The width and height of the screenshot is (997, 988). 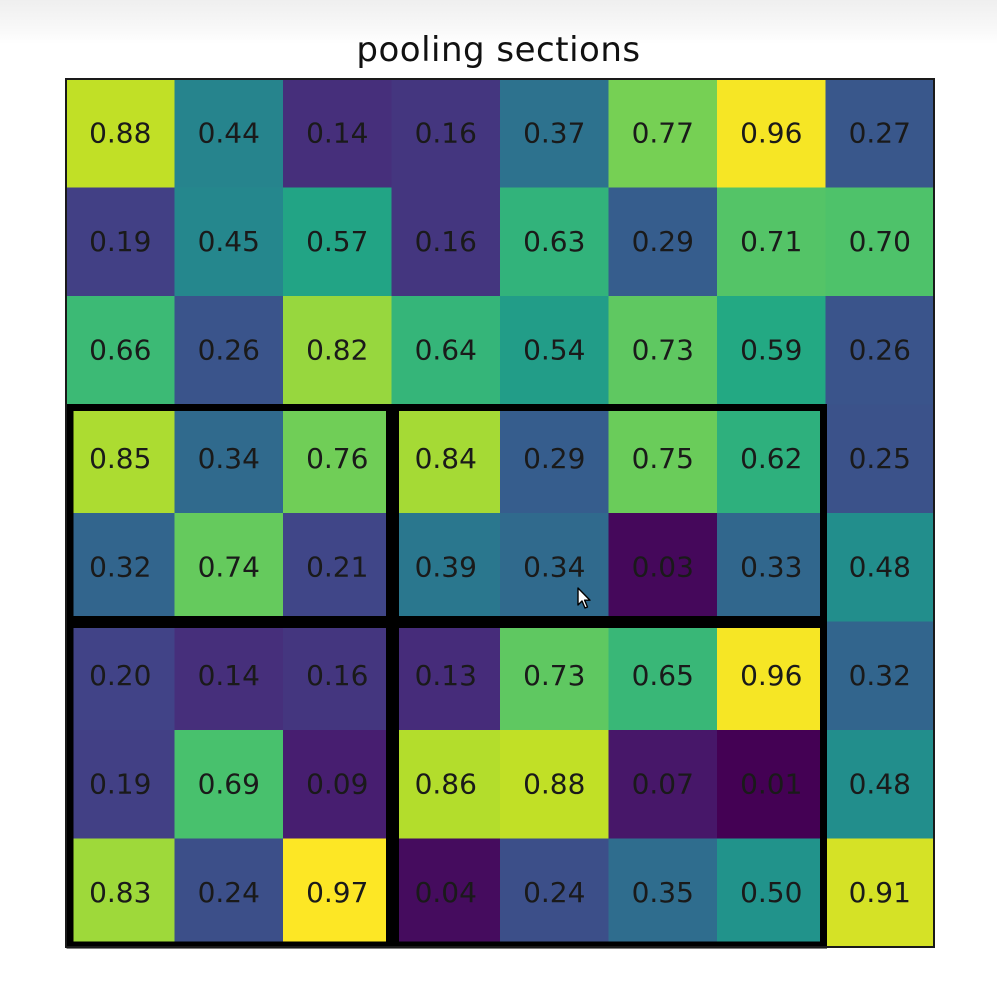 I want to click on heatmap-cell-label: 0.64, so click(x=446, y=349).